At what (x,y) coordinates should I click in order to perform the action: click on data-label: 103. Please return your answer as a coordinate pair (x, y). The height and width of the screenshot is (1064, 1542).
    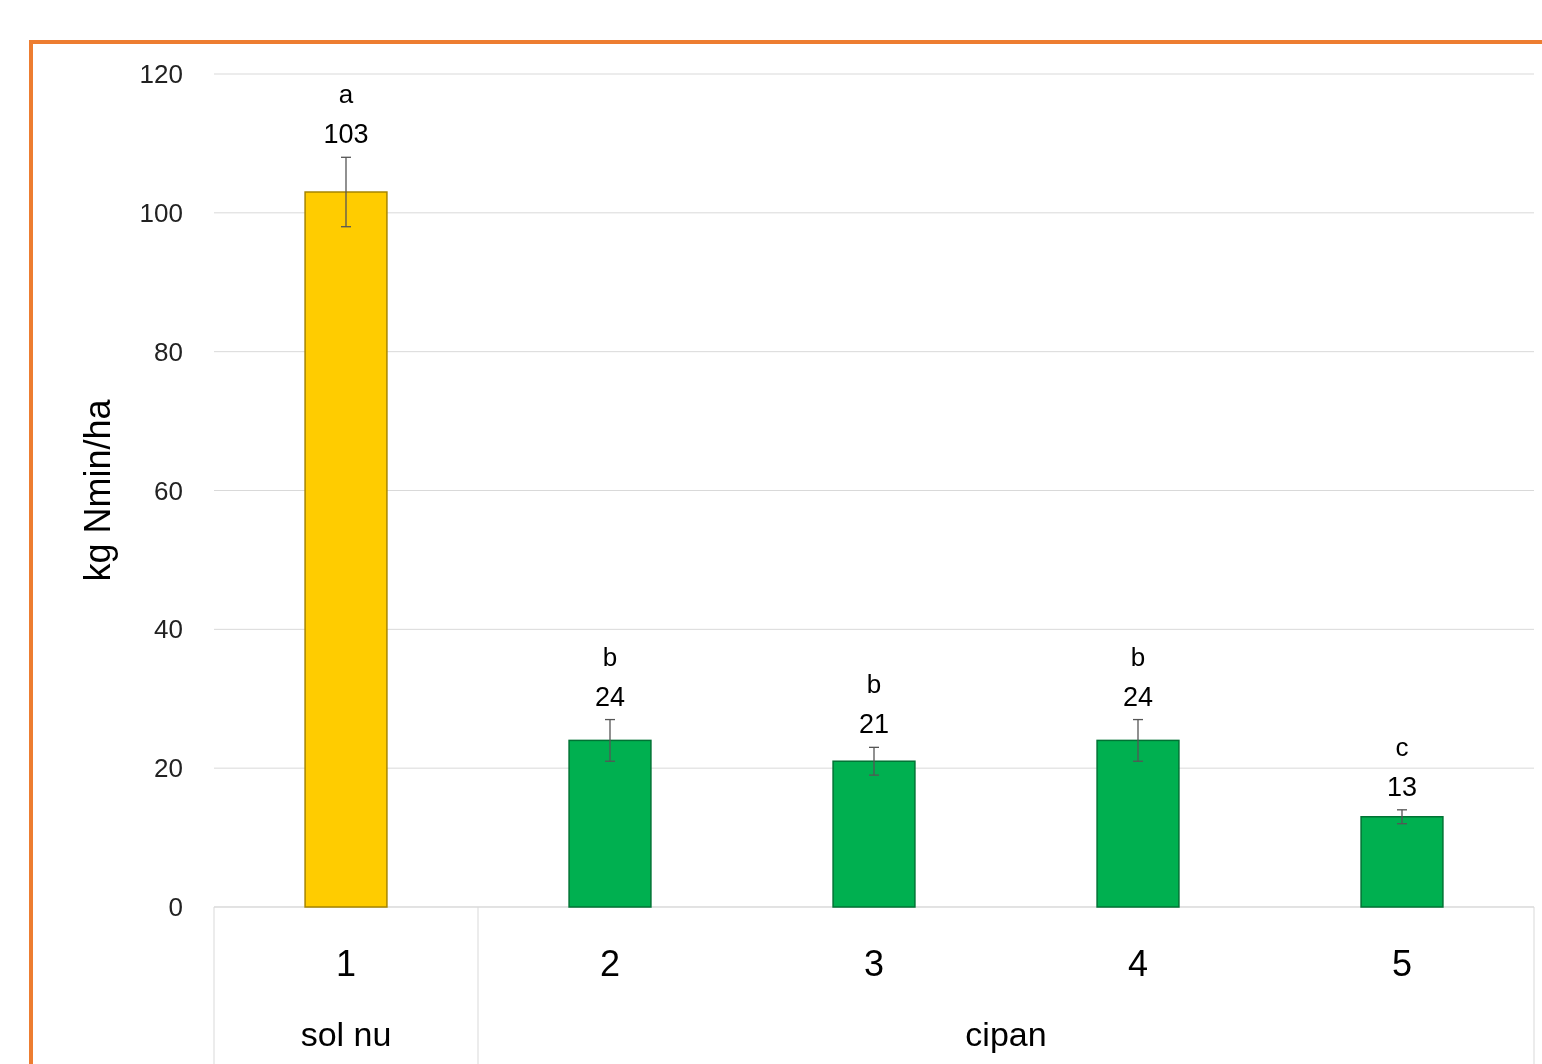
    Looking at the image, I should click on (346, 134).